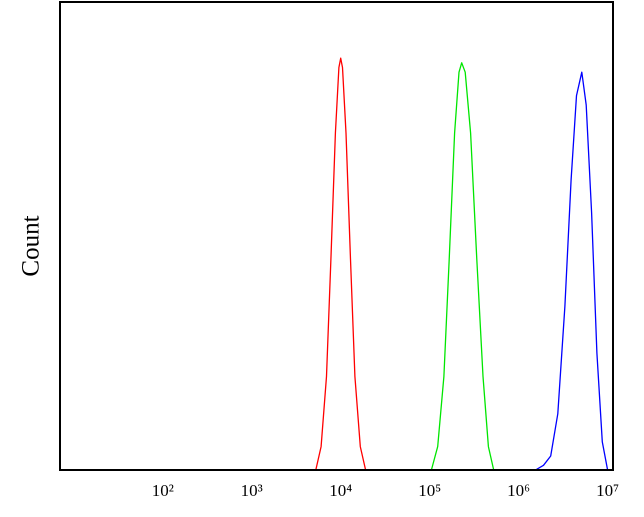  What do you see at coordinates (163, 490) in the screenshot?
I see `x-tick-label: 10²` at bounding box center [163, 490].